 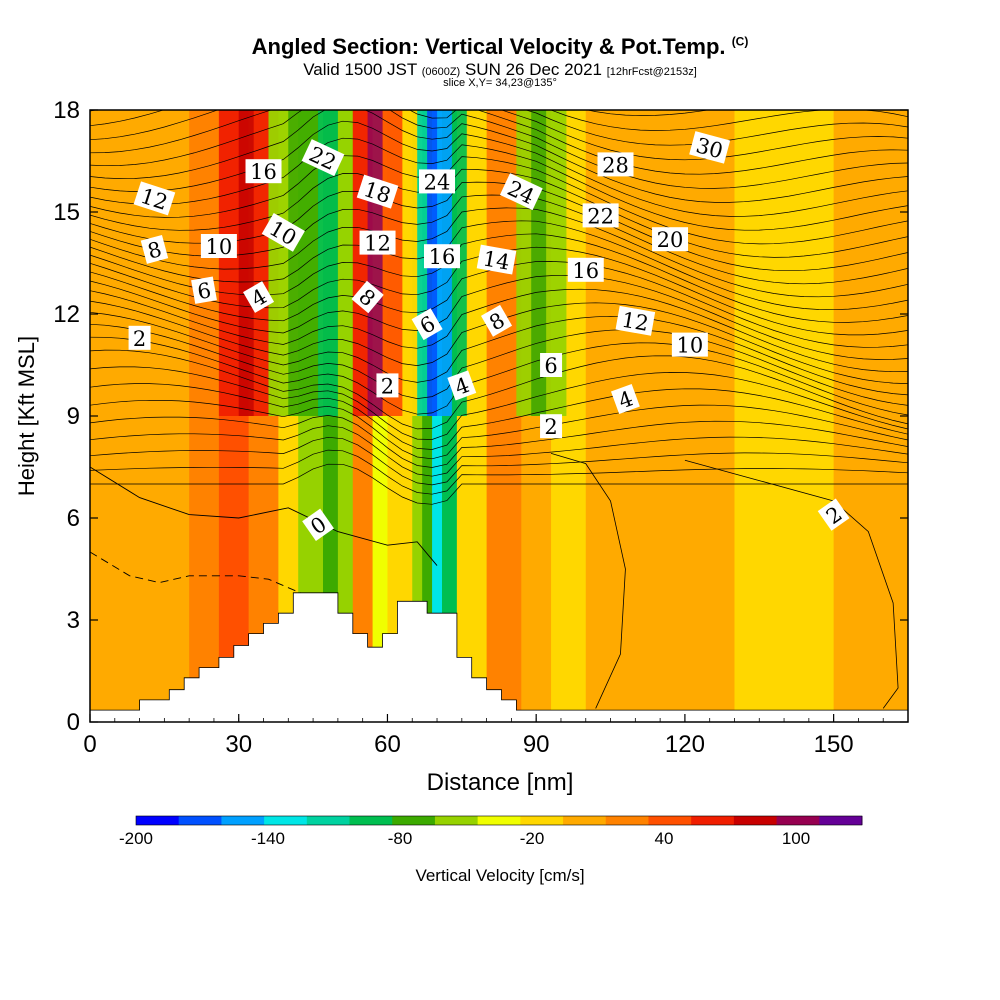 I want to click on contour-label: 12, so click(x=377, y=243).